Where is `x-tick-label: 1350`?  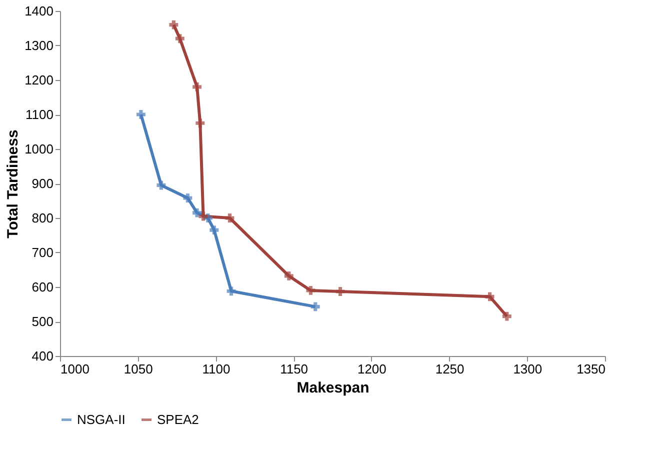
x-tick-label: 1350 is located at coordinates (591, 369).